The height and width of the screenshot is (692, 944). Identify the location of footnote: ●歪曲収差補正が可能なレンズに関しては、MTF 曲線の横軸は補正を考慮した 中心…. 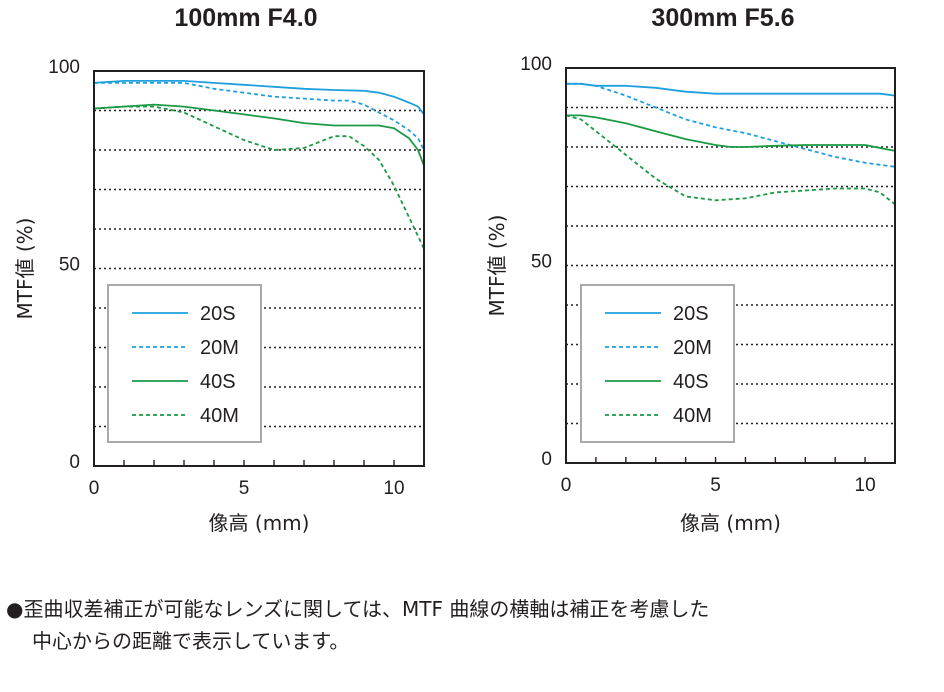
(471, 625).